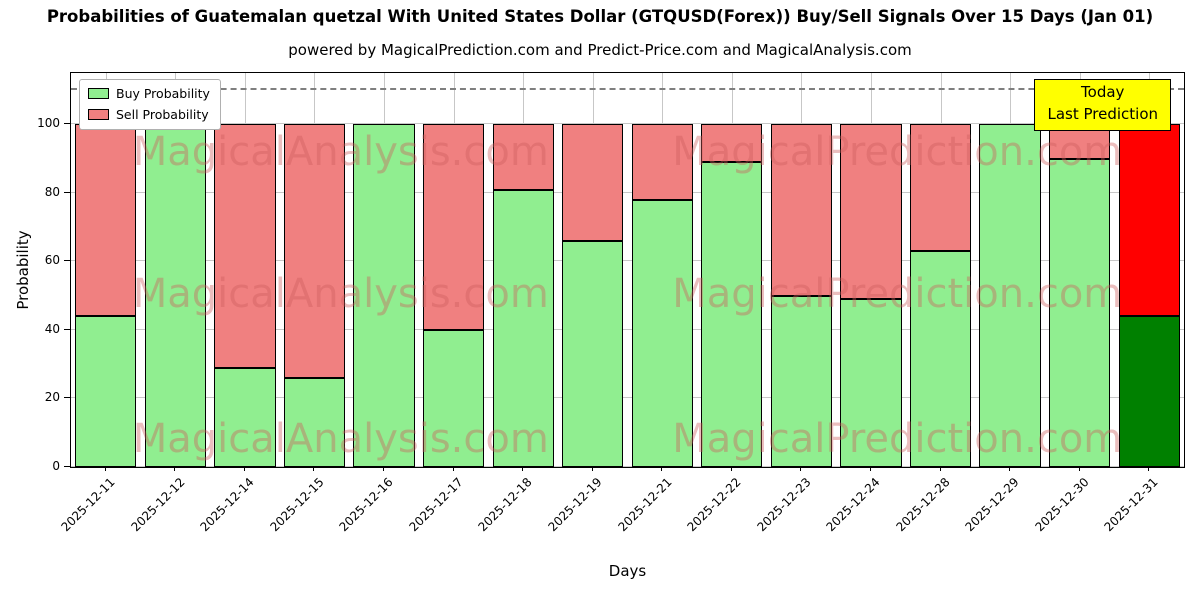 The height and width of the screenshot is (600, 1200). Describe the element at coordinates (150, 104) in the screenshot. I see `legend: Buy Probability Sell Probability` at that location.